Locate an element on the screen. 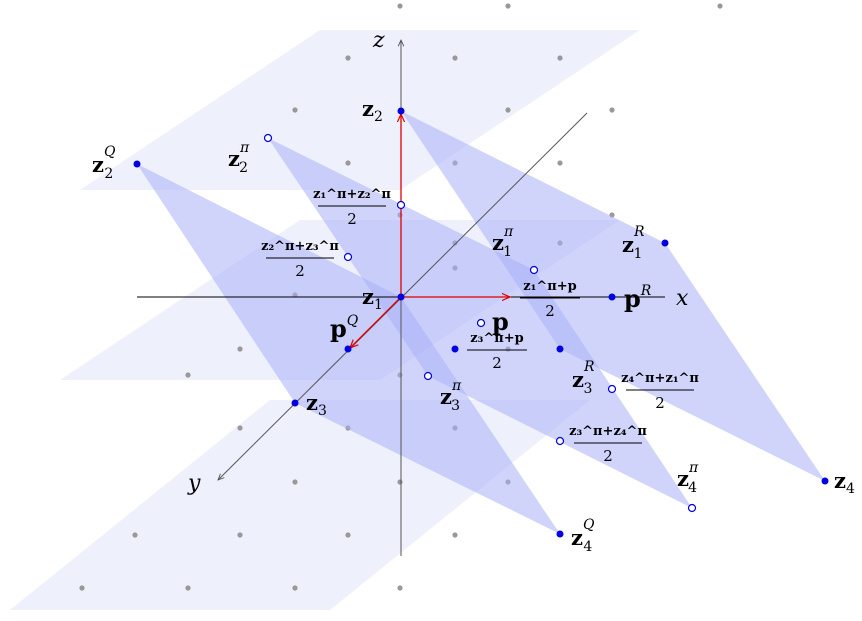 This screenshot has height=621, width=862. label-z2Q: zQ 2 is located at coordinates (104, 163).